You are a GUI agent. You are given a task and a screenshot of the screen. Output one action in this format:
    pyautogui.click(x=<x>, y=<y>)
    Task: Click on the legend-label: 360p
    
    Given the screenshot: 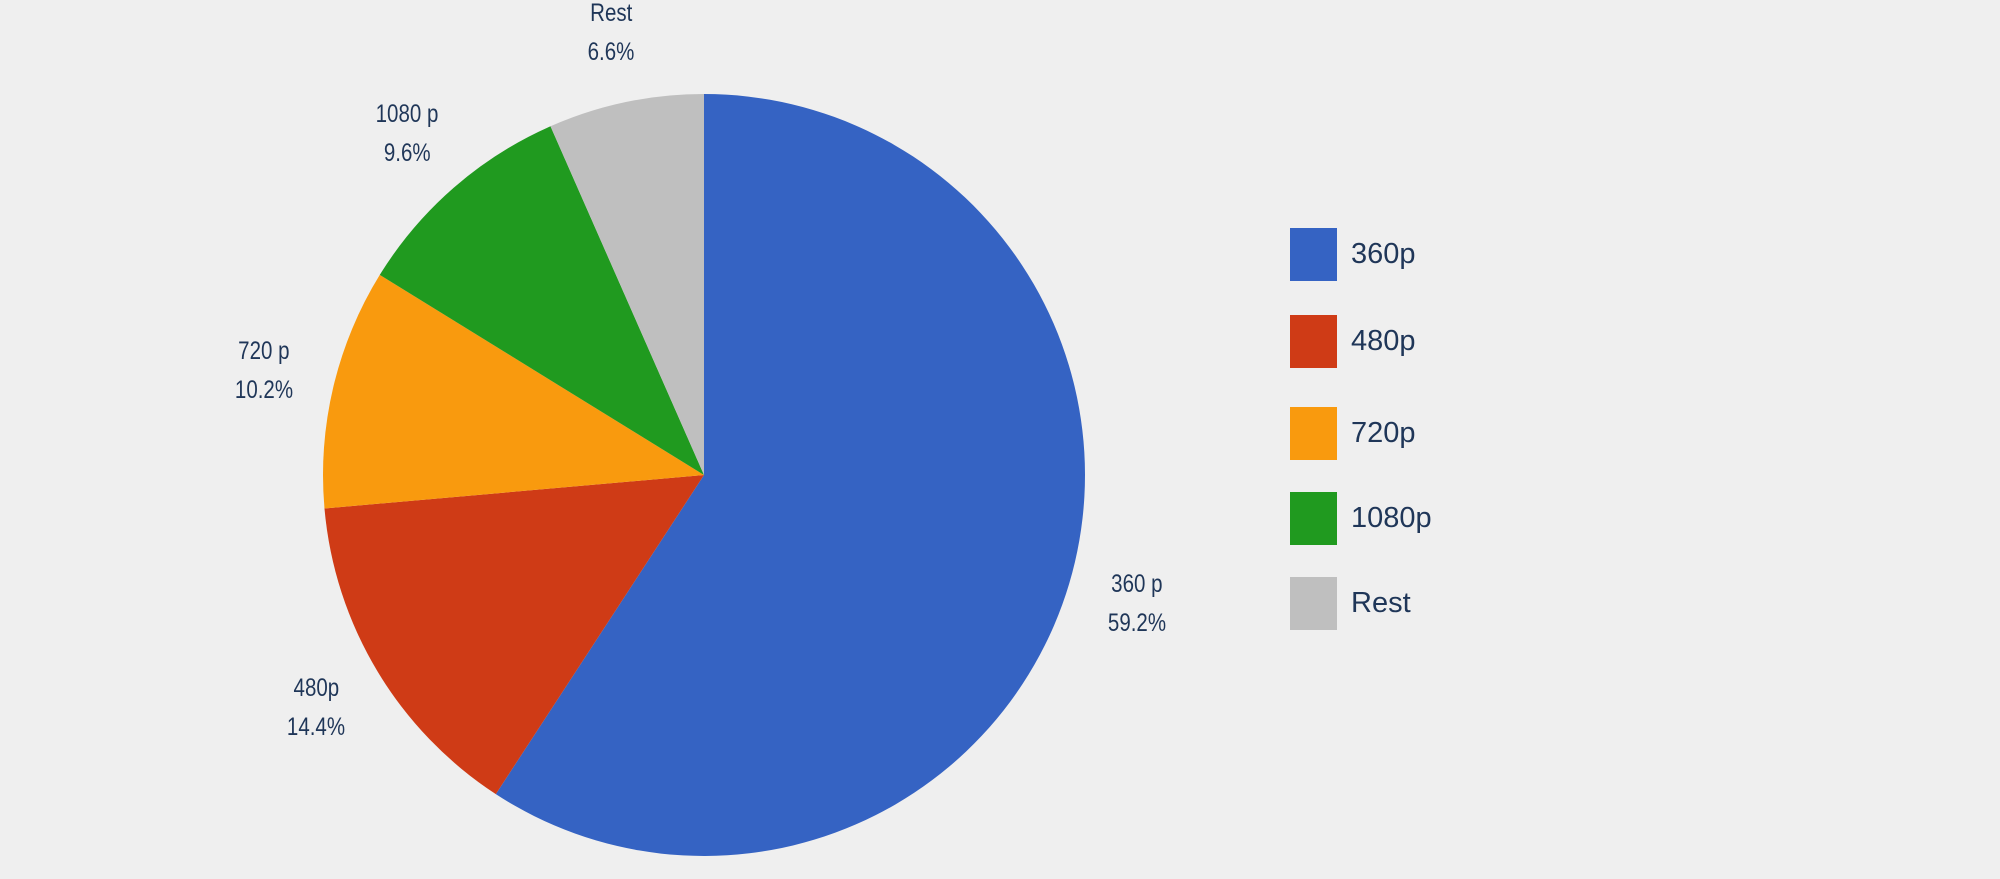 What is the action you would take?
    pyautogui.click(x=1383, y=254)
    